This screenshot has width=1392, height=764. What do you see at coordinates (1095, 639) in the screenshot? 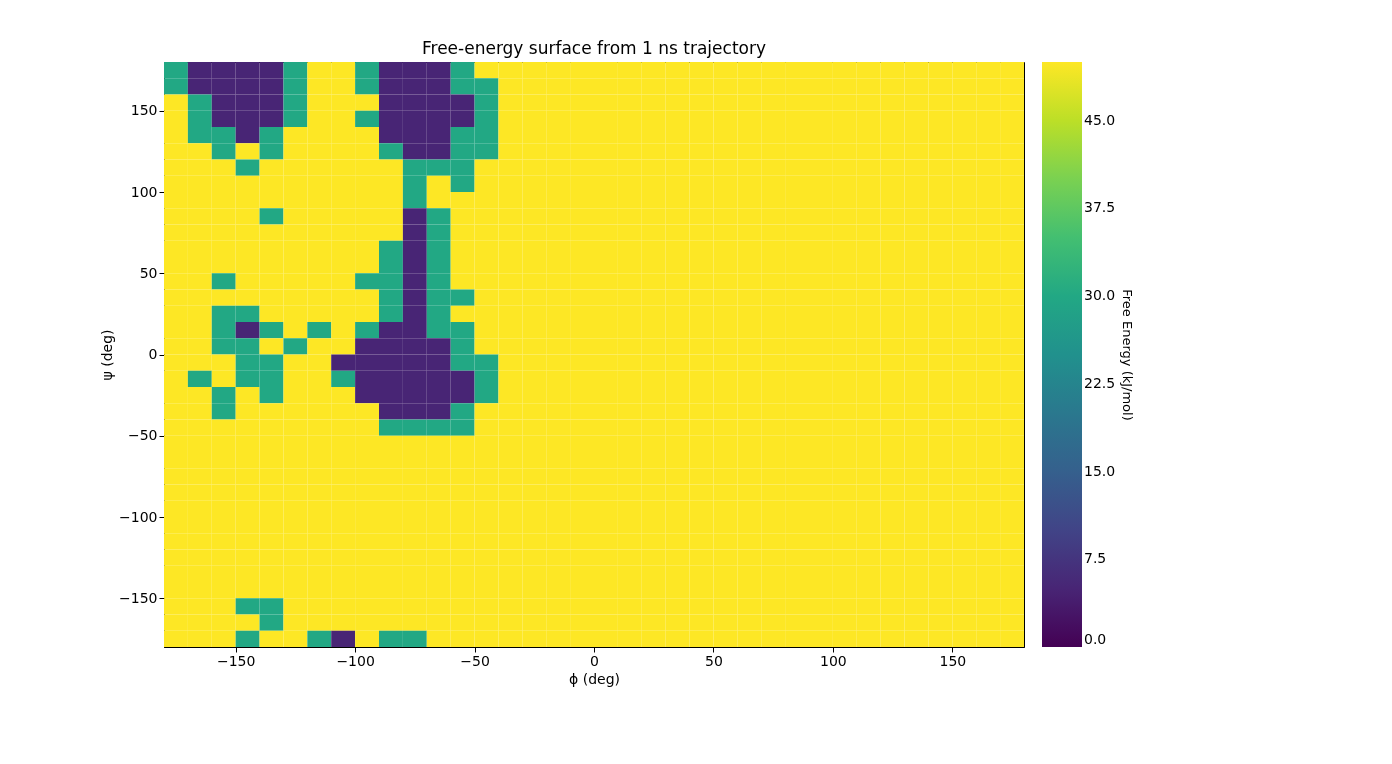
I see `color-bar-label: 0.0` at bounding box center [1095, 639].